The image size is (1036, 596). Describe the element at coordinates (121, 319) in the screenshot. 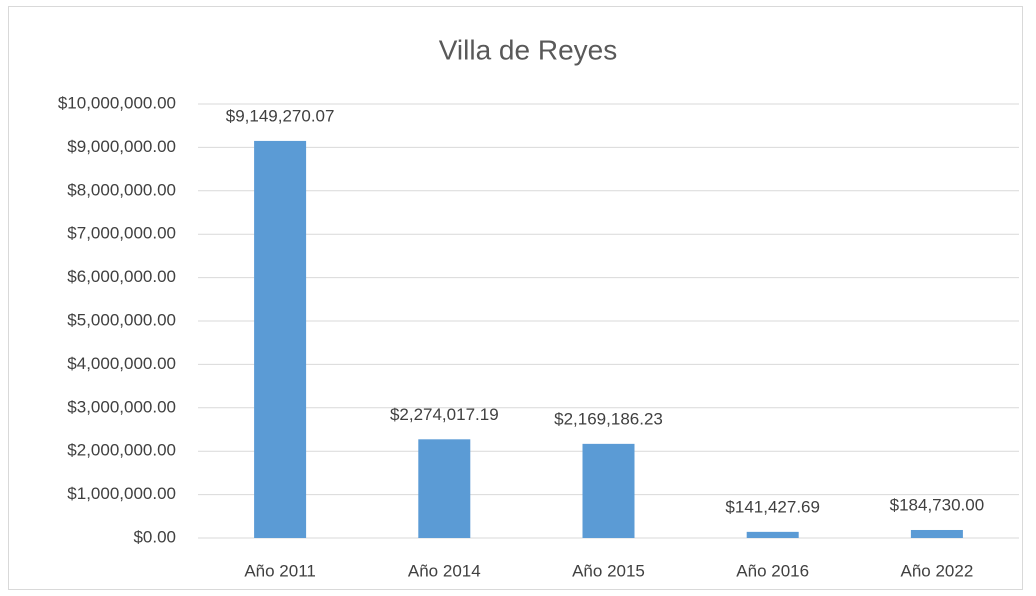

I see `y-tick-label: $5,000,000.00` at that location.